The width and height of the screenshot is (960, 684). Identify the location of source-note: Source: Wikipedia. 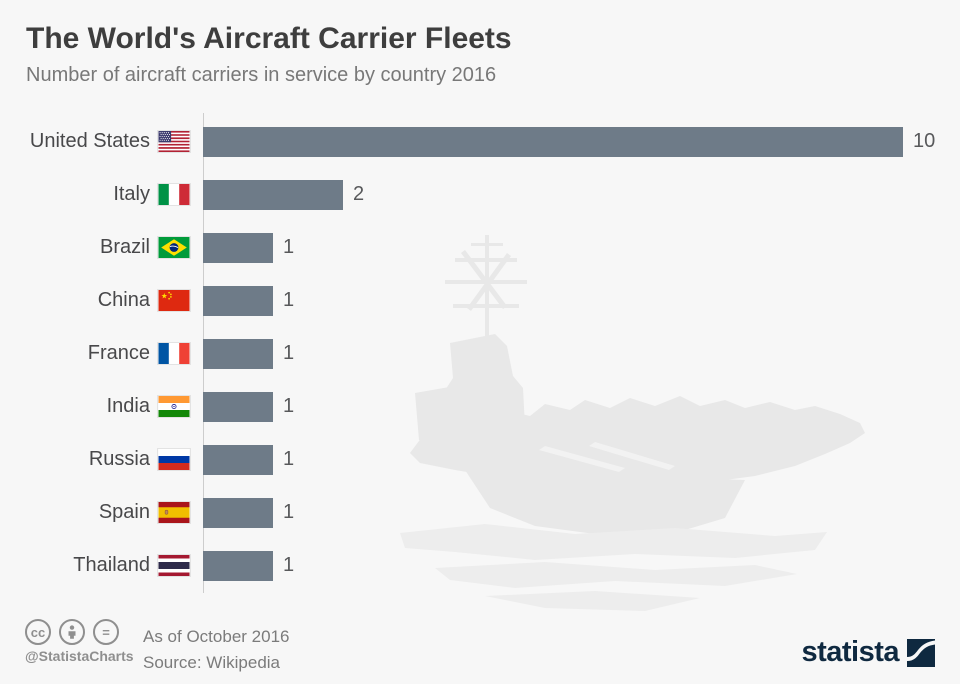
(212, 662).